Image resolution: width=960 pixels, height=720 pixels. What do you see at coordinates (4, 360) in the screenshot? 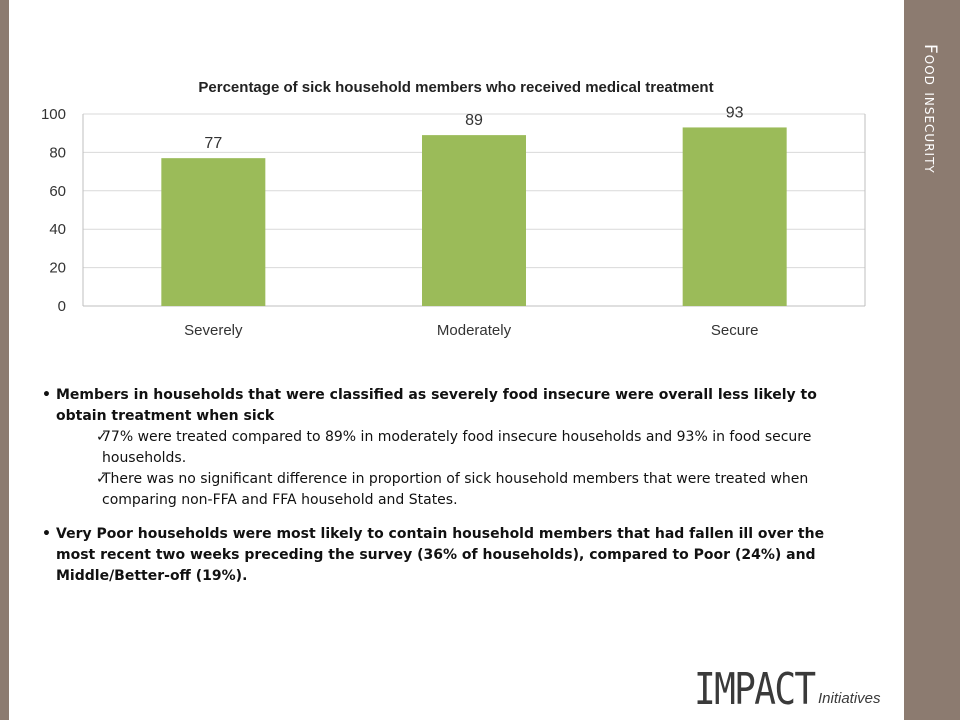
I see `left-edge-strip` at bounding box center [4, 360].